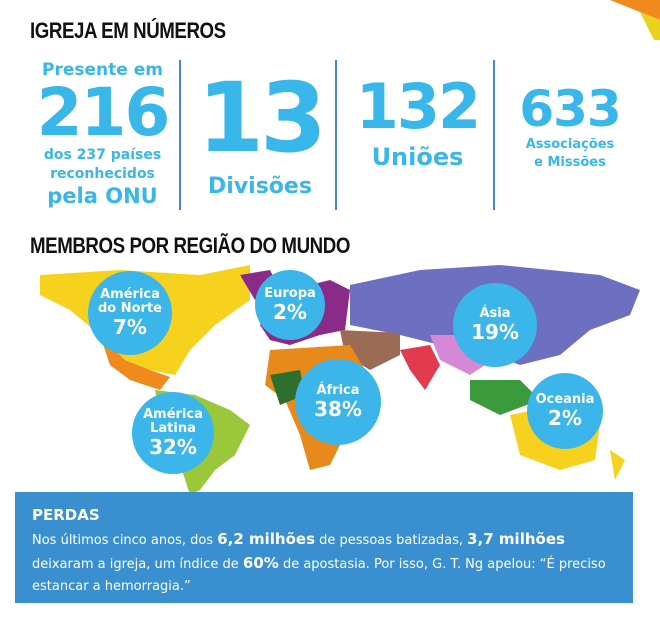  I want to click on region-pct: 7%, so click(130, 327).